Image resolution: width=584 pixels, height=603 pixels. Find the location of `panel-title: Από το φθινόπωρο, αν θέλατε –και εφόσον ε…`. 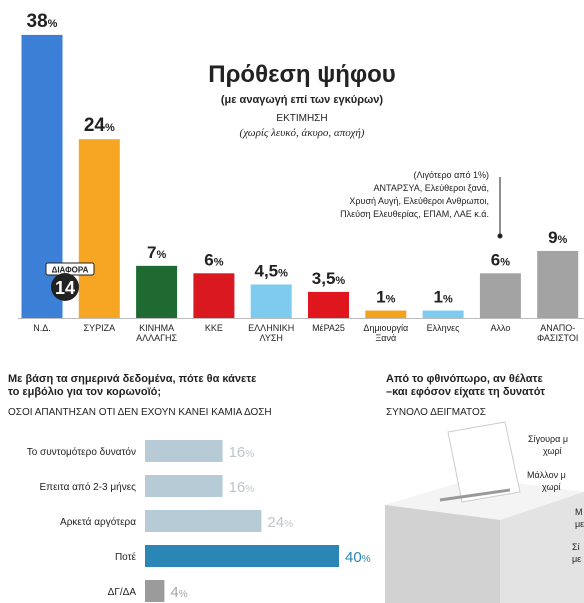

panel-title: Από το φθινόπωρο, αν θέλατε –και εφόσον ε… is located at coordinates (465, 385).